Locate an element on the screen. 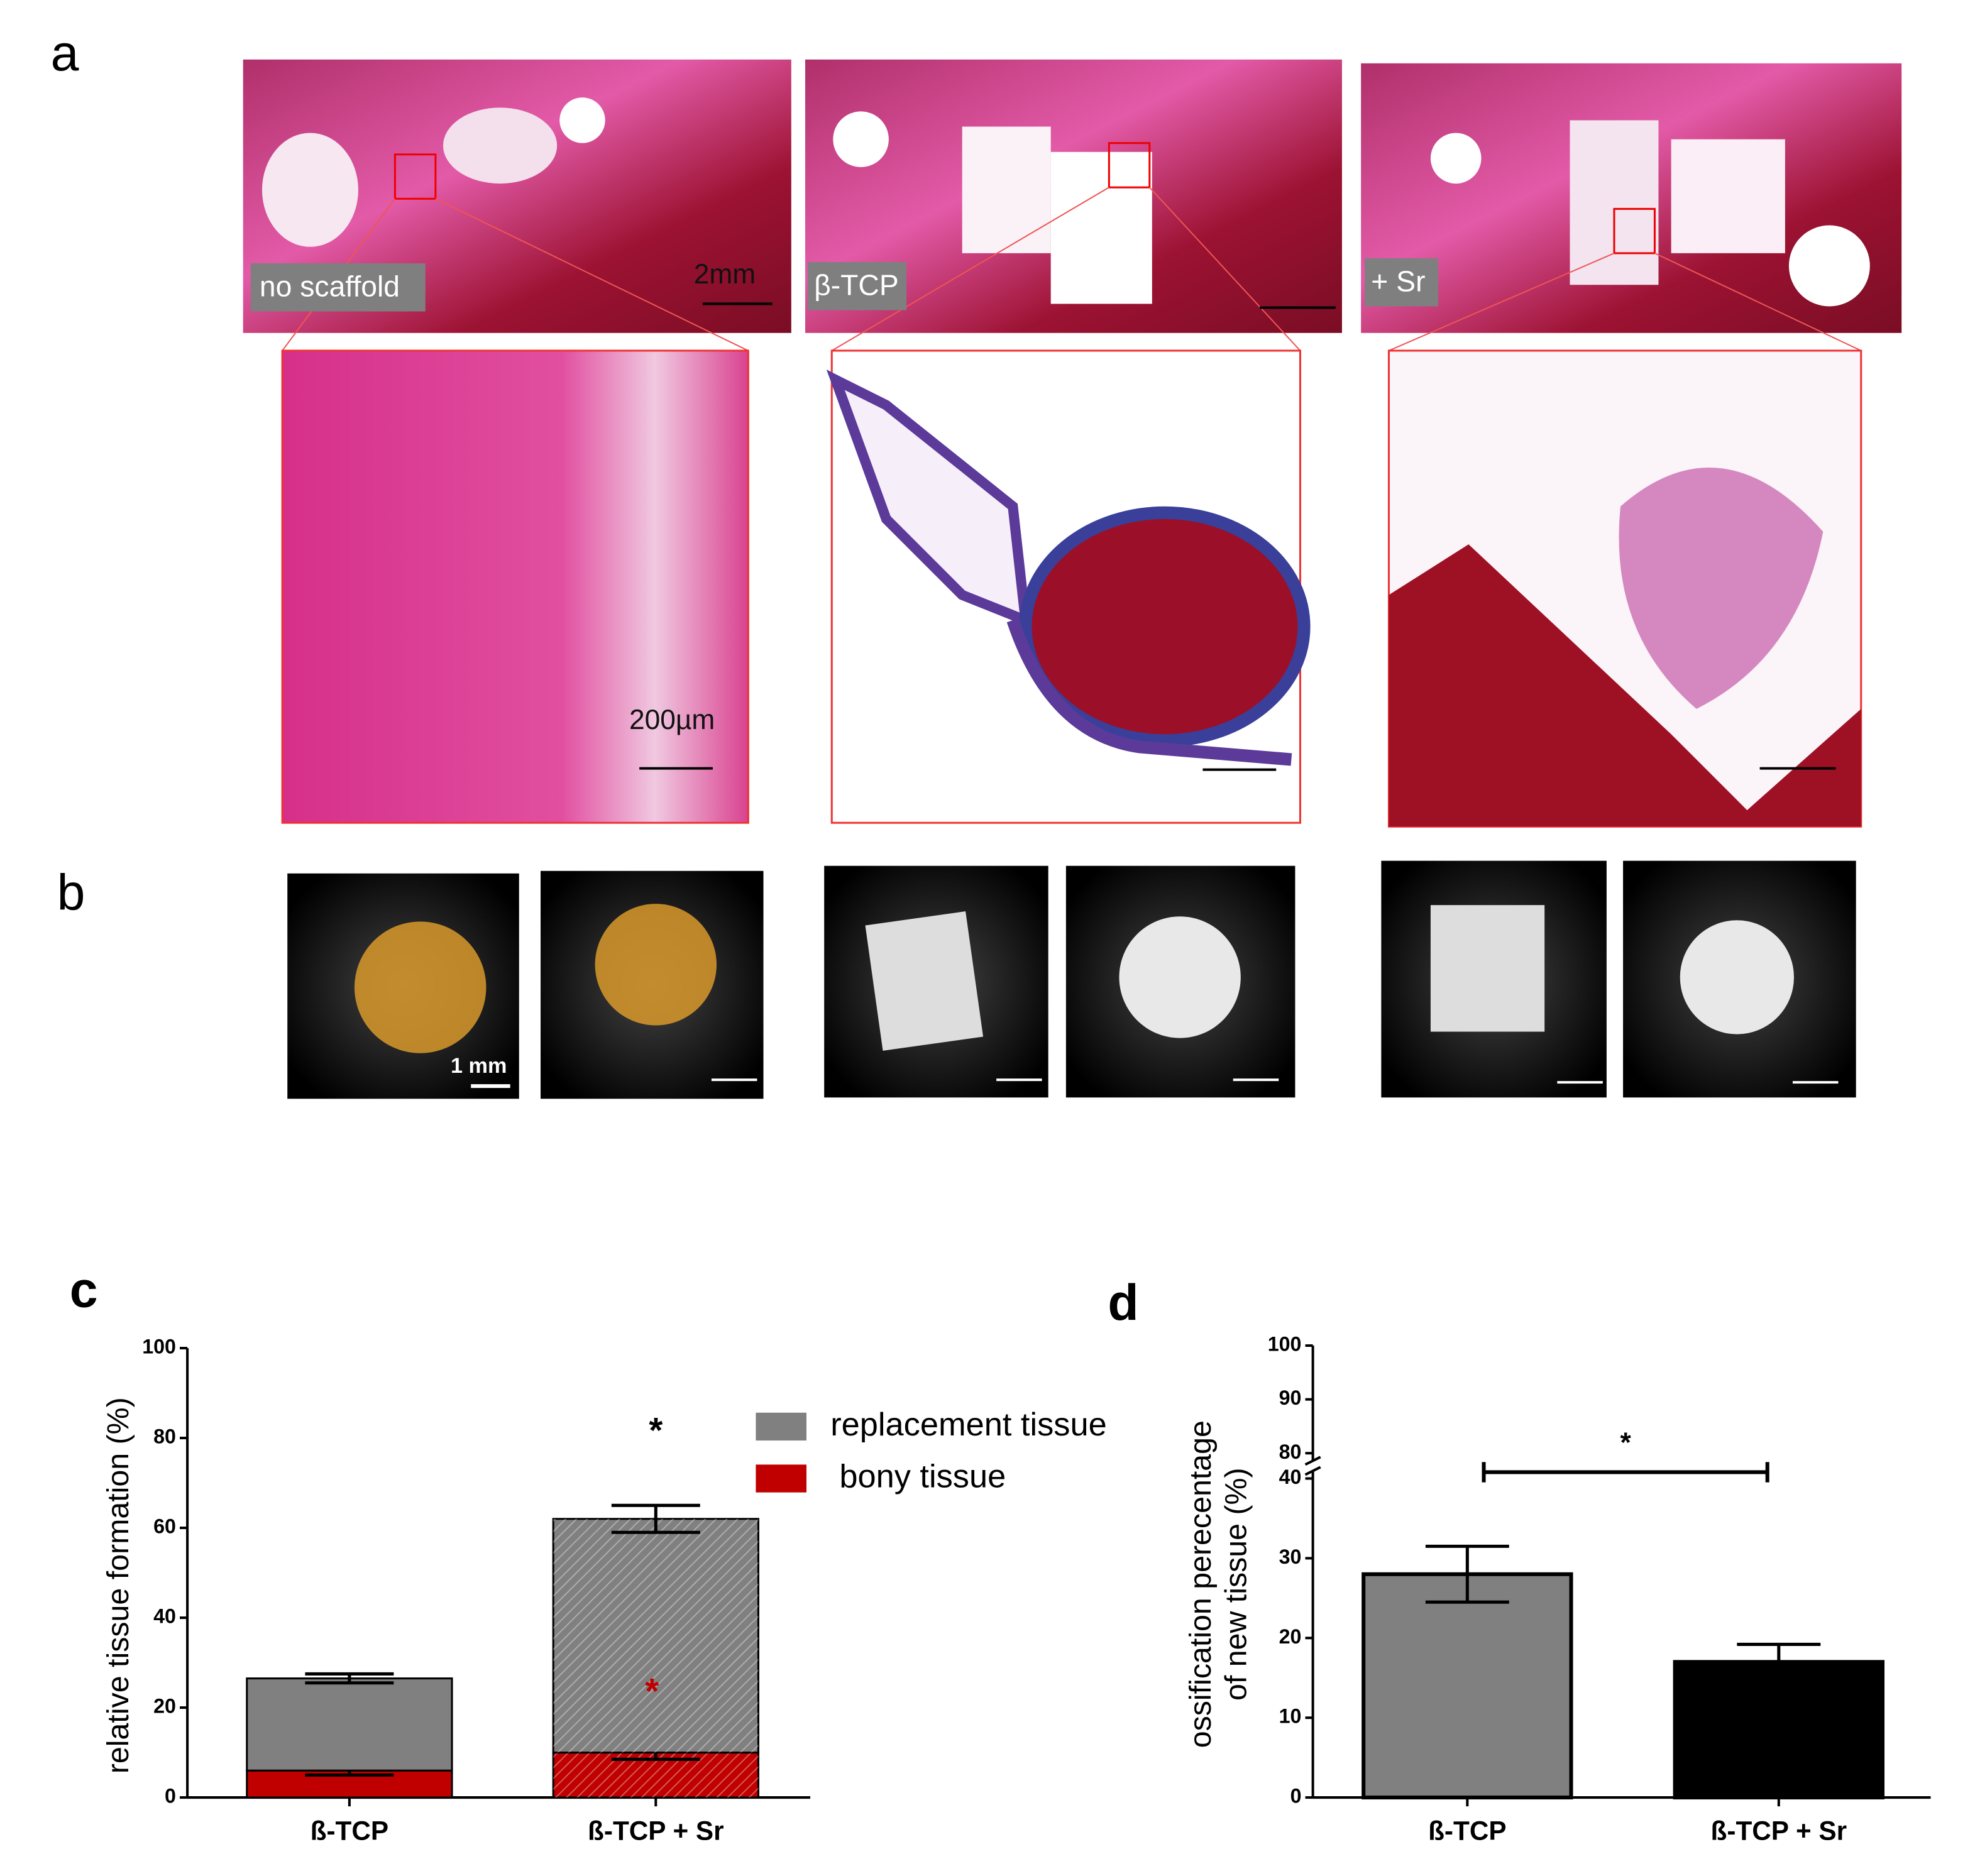 This screenshot has height=1876, width=1975. panel-label: b is located at coordinates (71, 892).